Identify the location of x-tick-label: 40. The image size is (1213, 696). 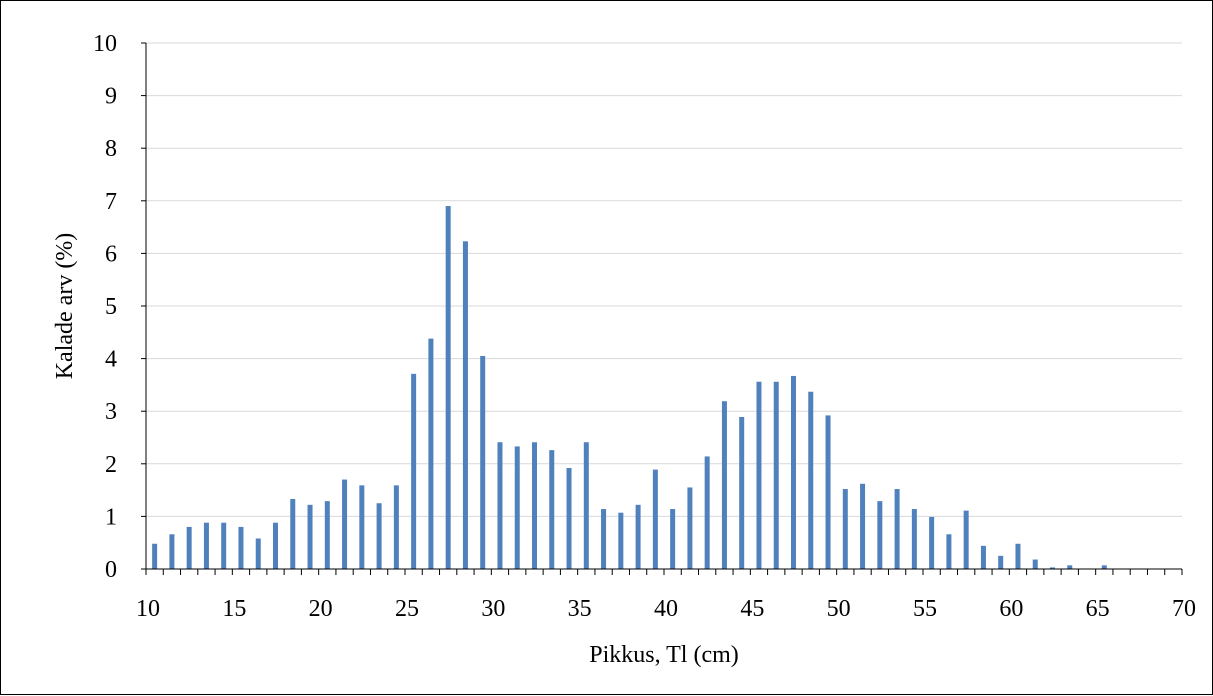
(666, 609).